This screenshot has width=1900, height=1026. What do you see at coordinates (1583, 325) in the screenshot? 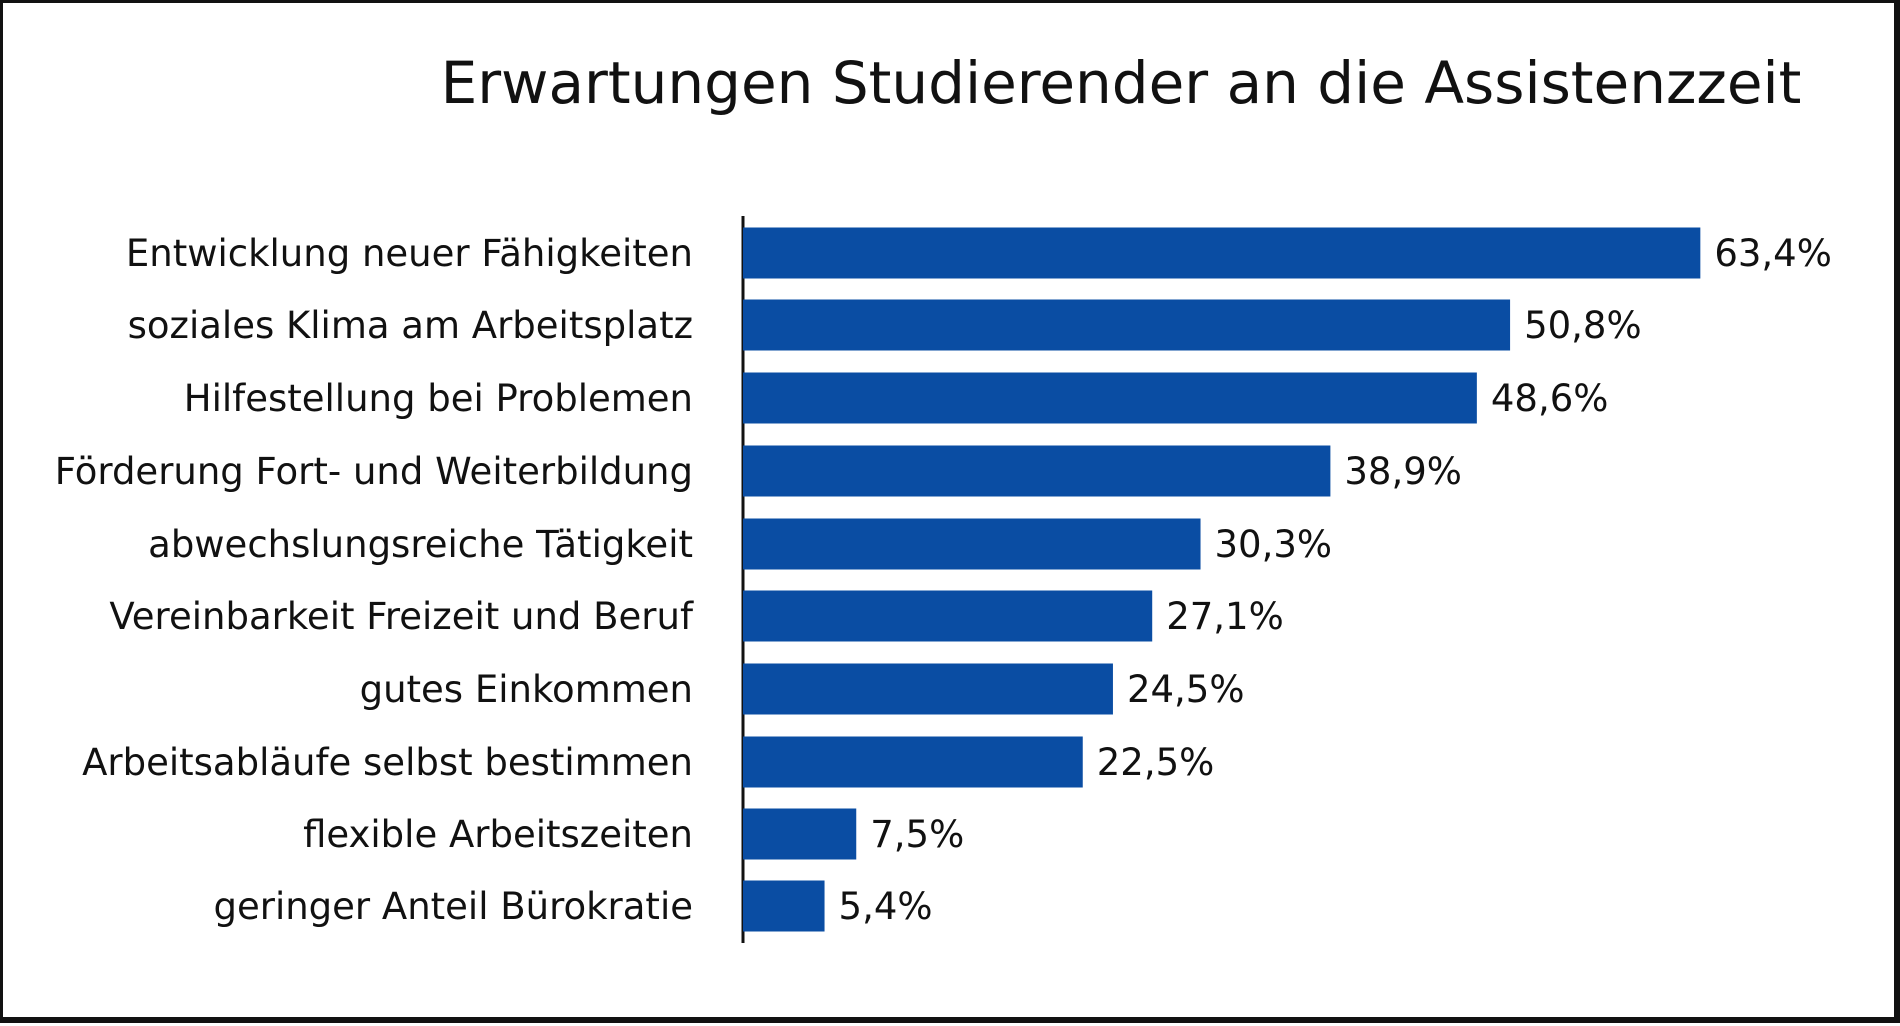
I see `value-label: 50,8%` at bounding box center [1583, 325].